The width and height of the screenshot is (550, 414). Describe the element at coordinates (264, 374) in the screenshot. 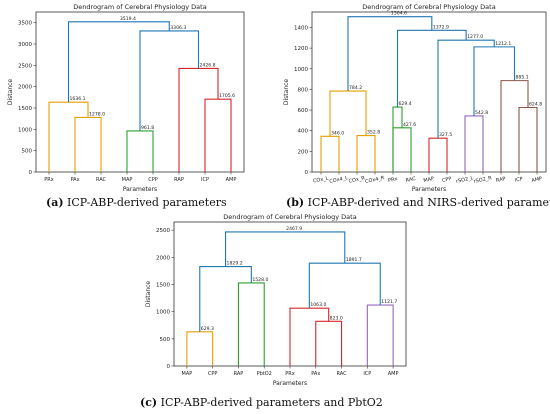

I see `x-tick-label-c: PbtO2` at that location.